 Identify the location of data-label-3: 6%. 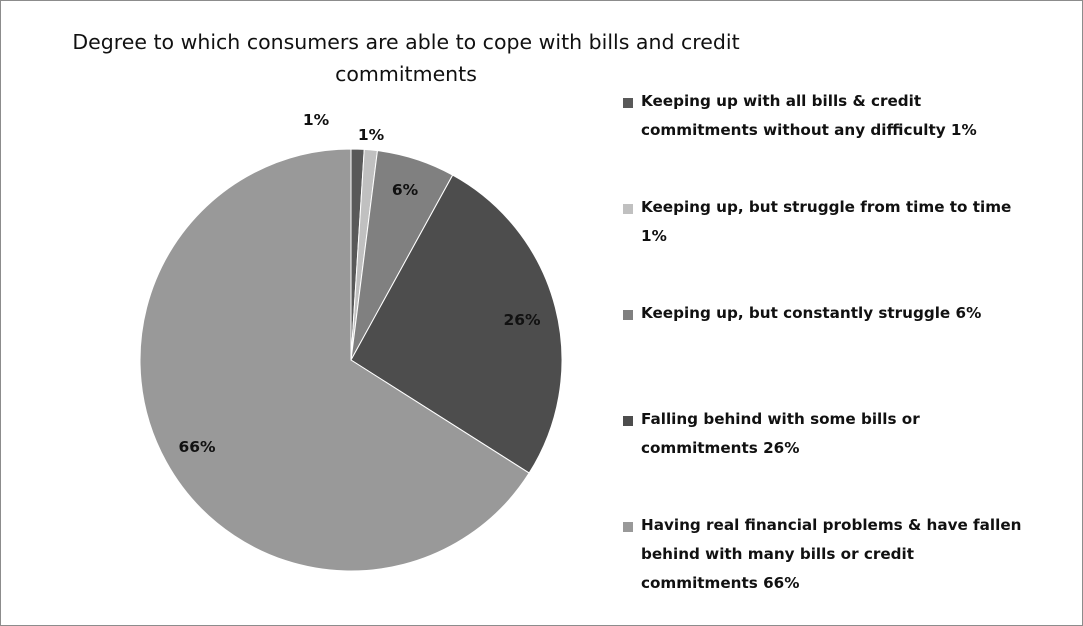
(405, 190).